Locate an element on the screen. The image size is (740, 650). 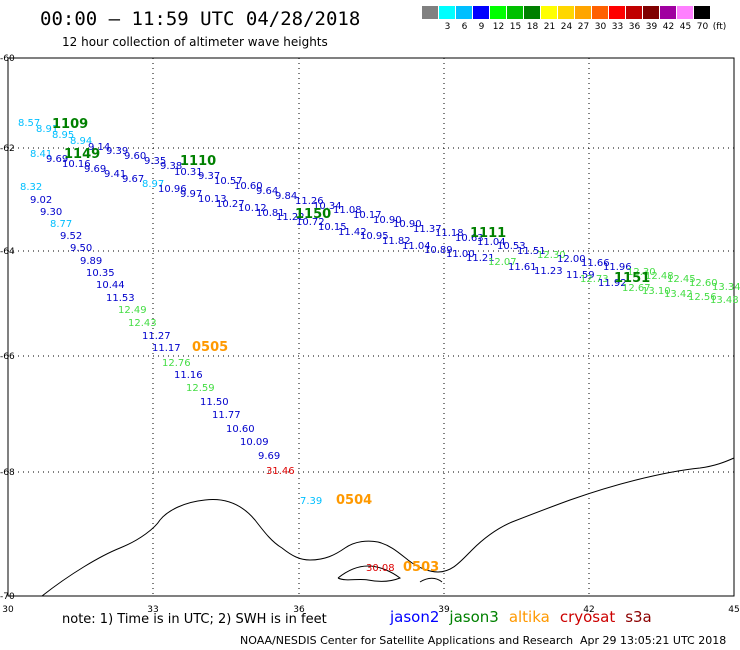
wave-height-value: 10.60 is located at coordinates (248, 186).